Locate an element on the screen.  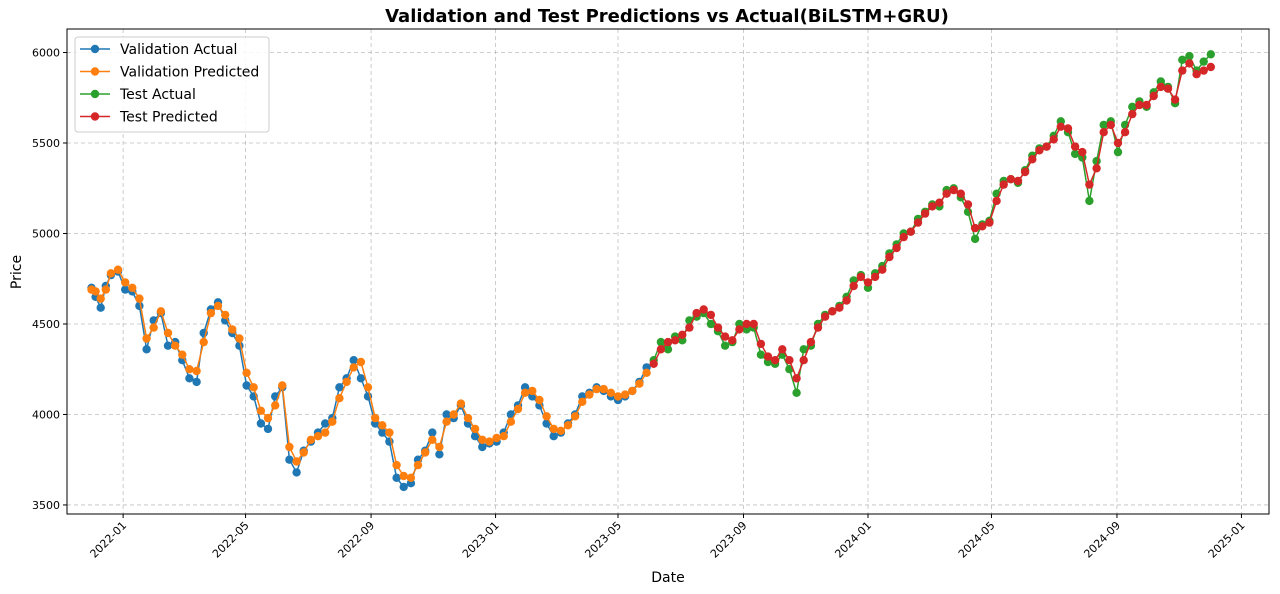
legend-label: Validation Predicted is located at coordinates (189, 73).